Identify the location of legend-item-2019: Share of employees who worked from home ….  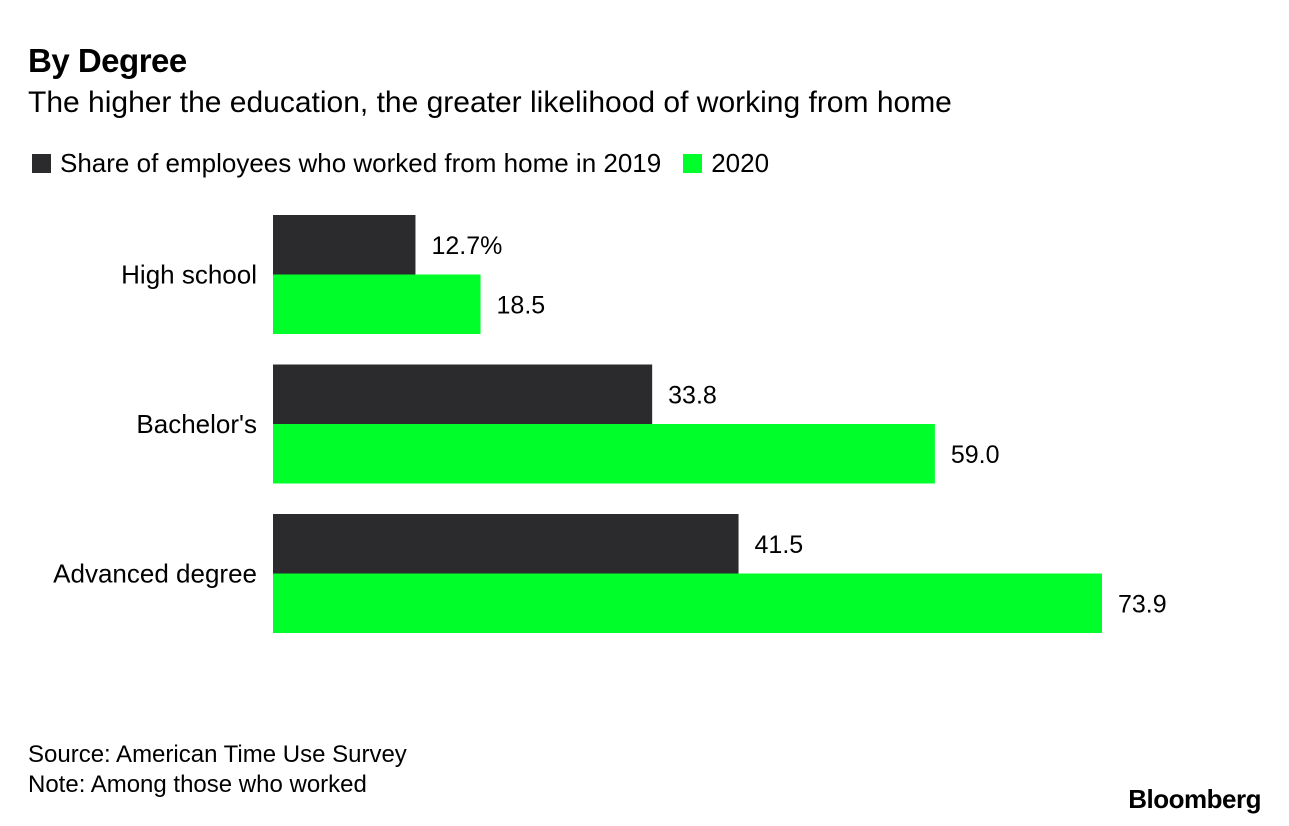
(346, 163).